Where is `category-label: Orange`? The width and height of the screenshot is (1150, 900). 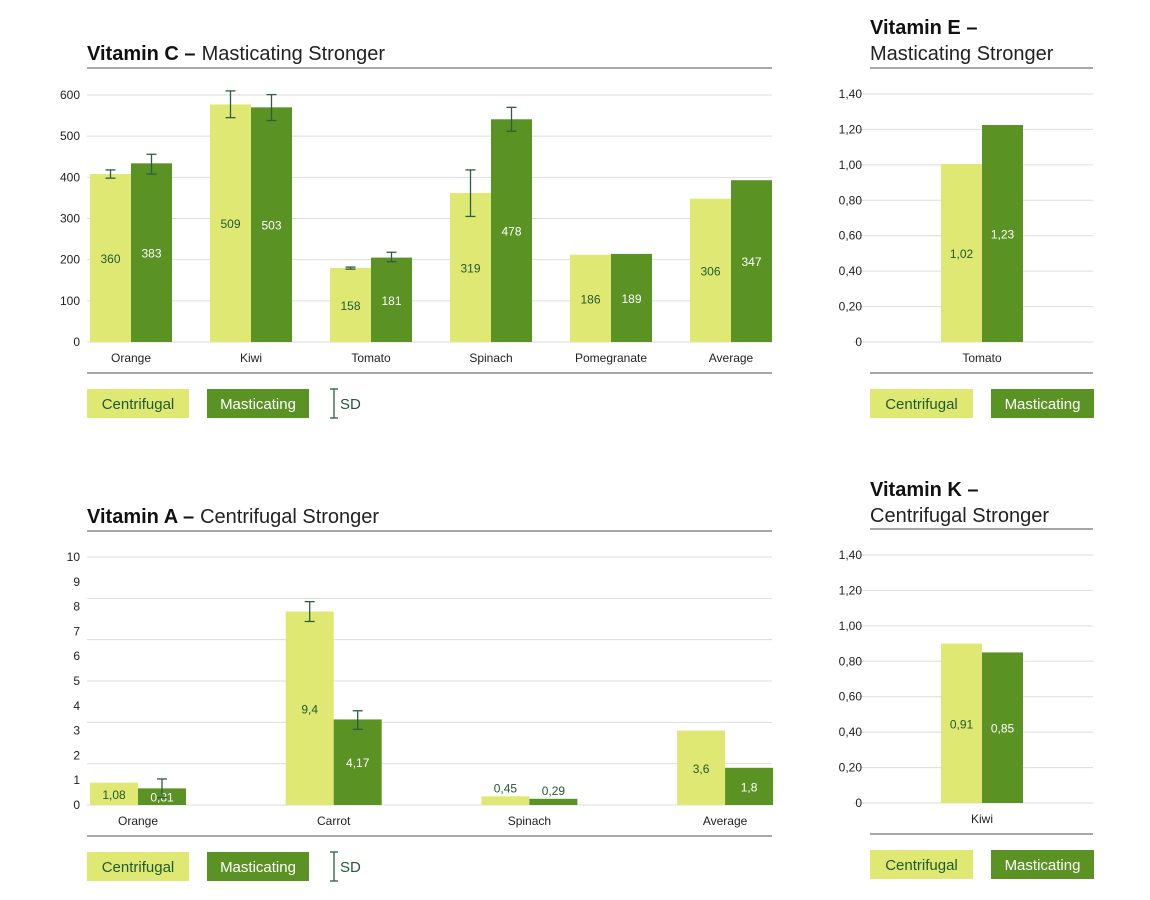
category-label: Orange is located at coordinates (131, 358).